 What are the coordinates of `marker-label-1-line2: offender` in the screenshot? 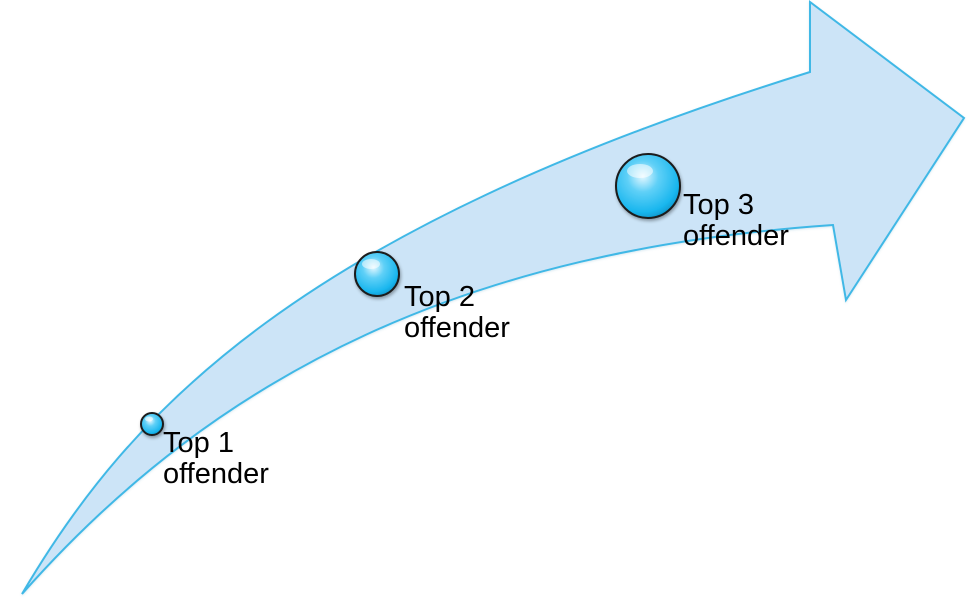 It's located at (216, 474).